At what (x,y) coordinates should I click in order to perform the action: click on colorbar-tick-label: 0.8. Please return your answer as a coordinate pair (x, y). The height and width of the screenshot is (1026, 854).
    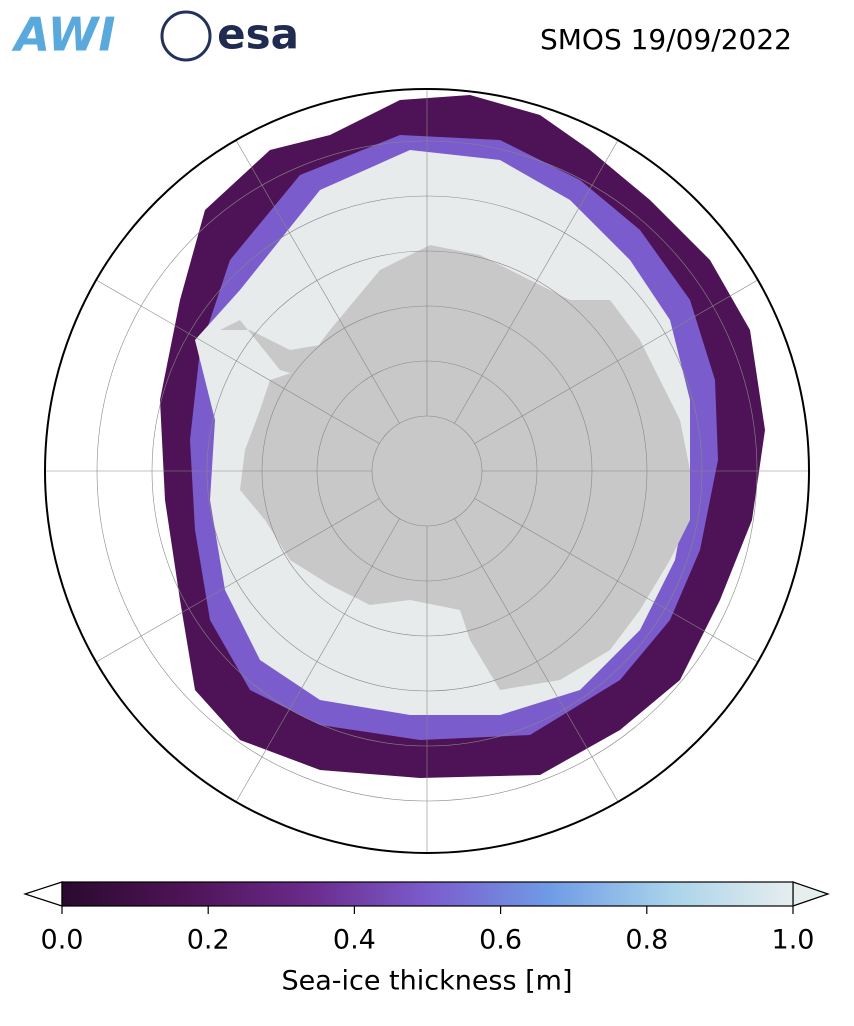
    Looking at the image, I should click on (646, 940).